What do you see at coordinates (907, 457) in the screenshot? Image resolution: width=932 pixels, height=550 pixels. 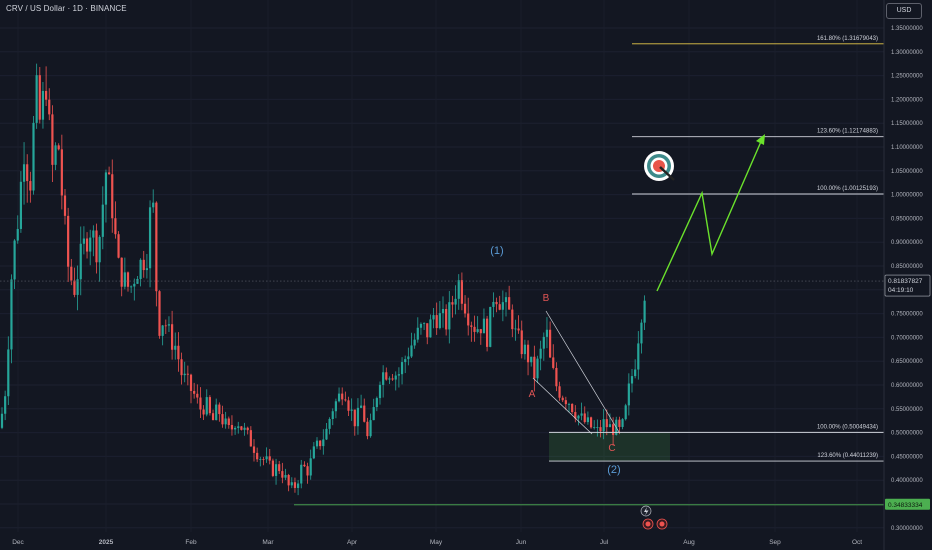 I see `price-tick-label: 0.45000000` at bounding box center [907, 457].